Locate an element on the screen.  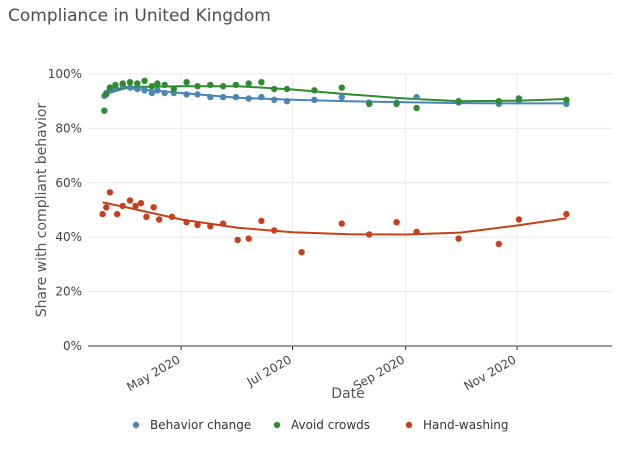
chart-title: Compliance in United Kingdom is located at coordinates (139, 16).